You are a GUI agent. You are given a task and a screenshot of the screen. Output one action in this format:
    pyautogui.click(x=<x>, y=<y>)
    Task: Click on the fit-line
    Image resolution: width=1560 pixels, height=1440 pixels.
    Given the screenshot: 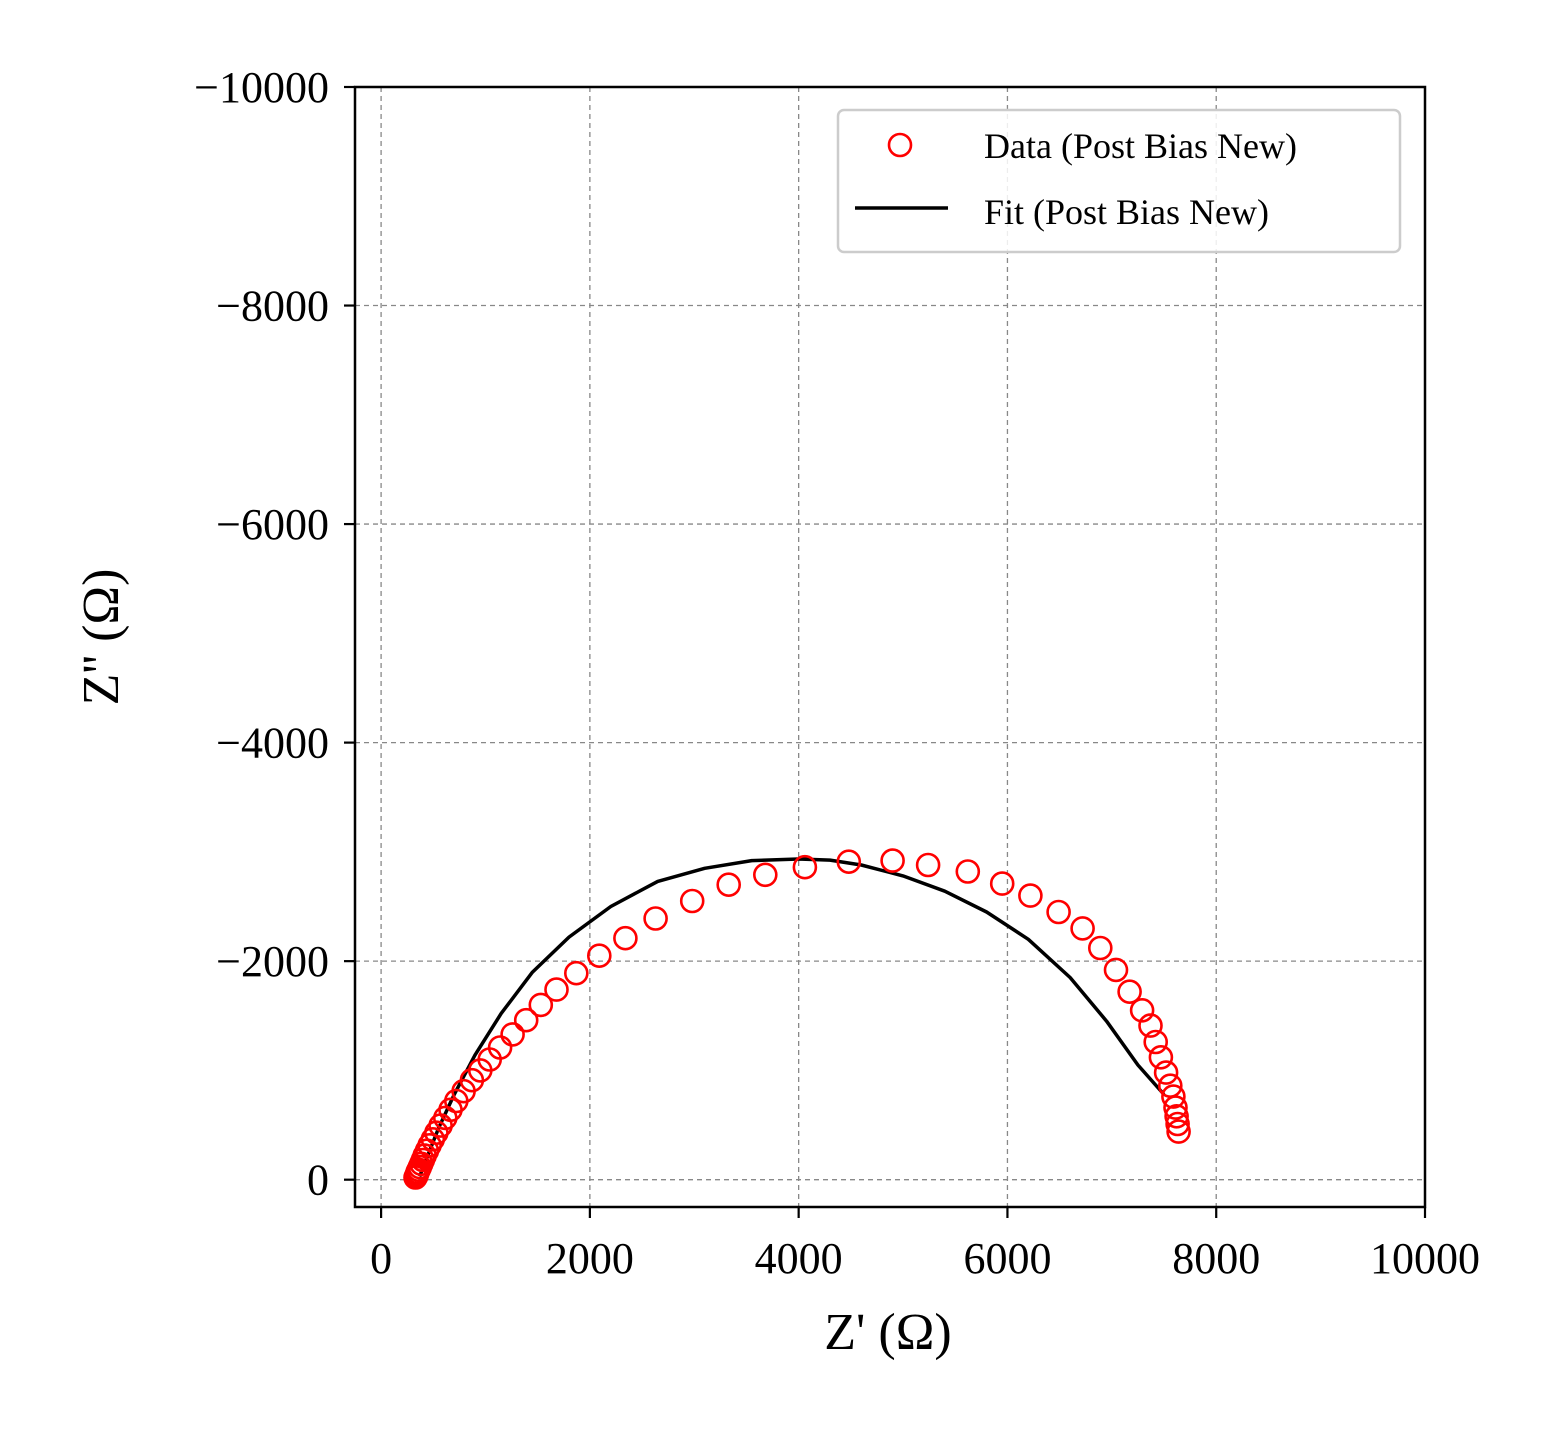 What is the action you would take?
    pyautogui.click(x=792, y=1017)
    